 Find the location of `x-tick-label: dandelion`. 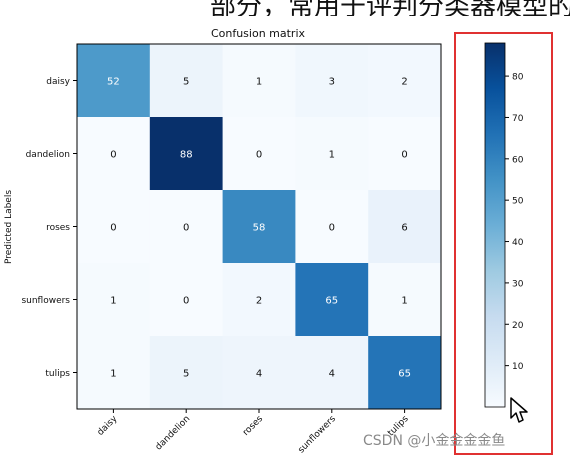

x-tick-label: dandelion is located at coordinates (173, 433).